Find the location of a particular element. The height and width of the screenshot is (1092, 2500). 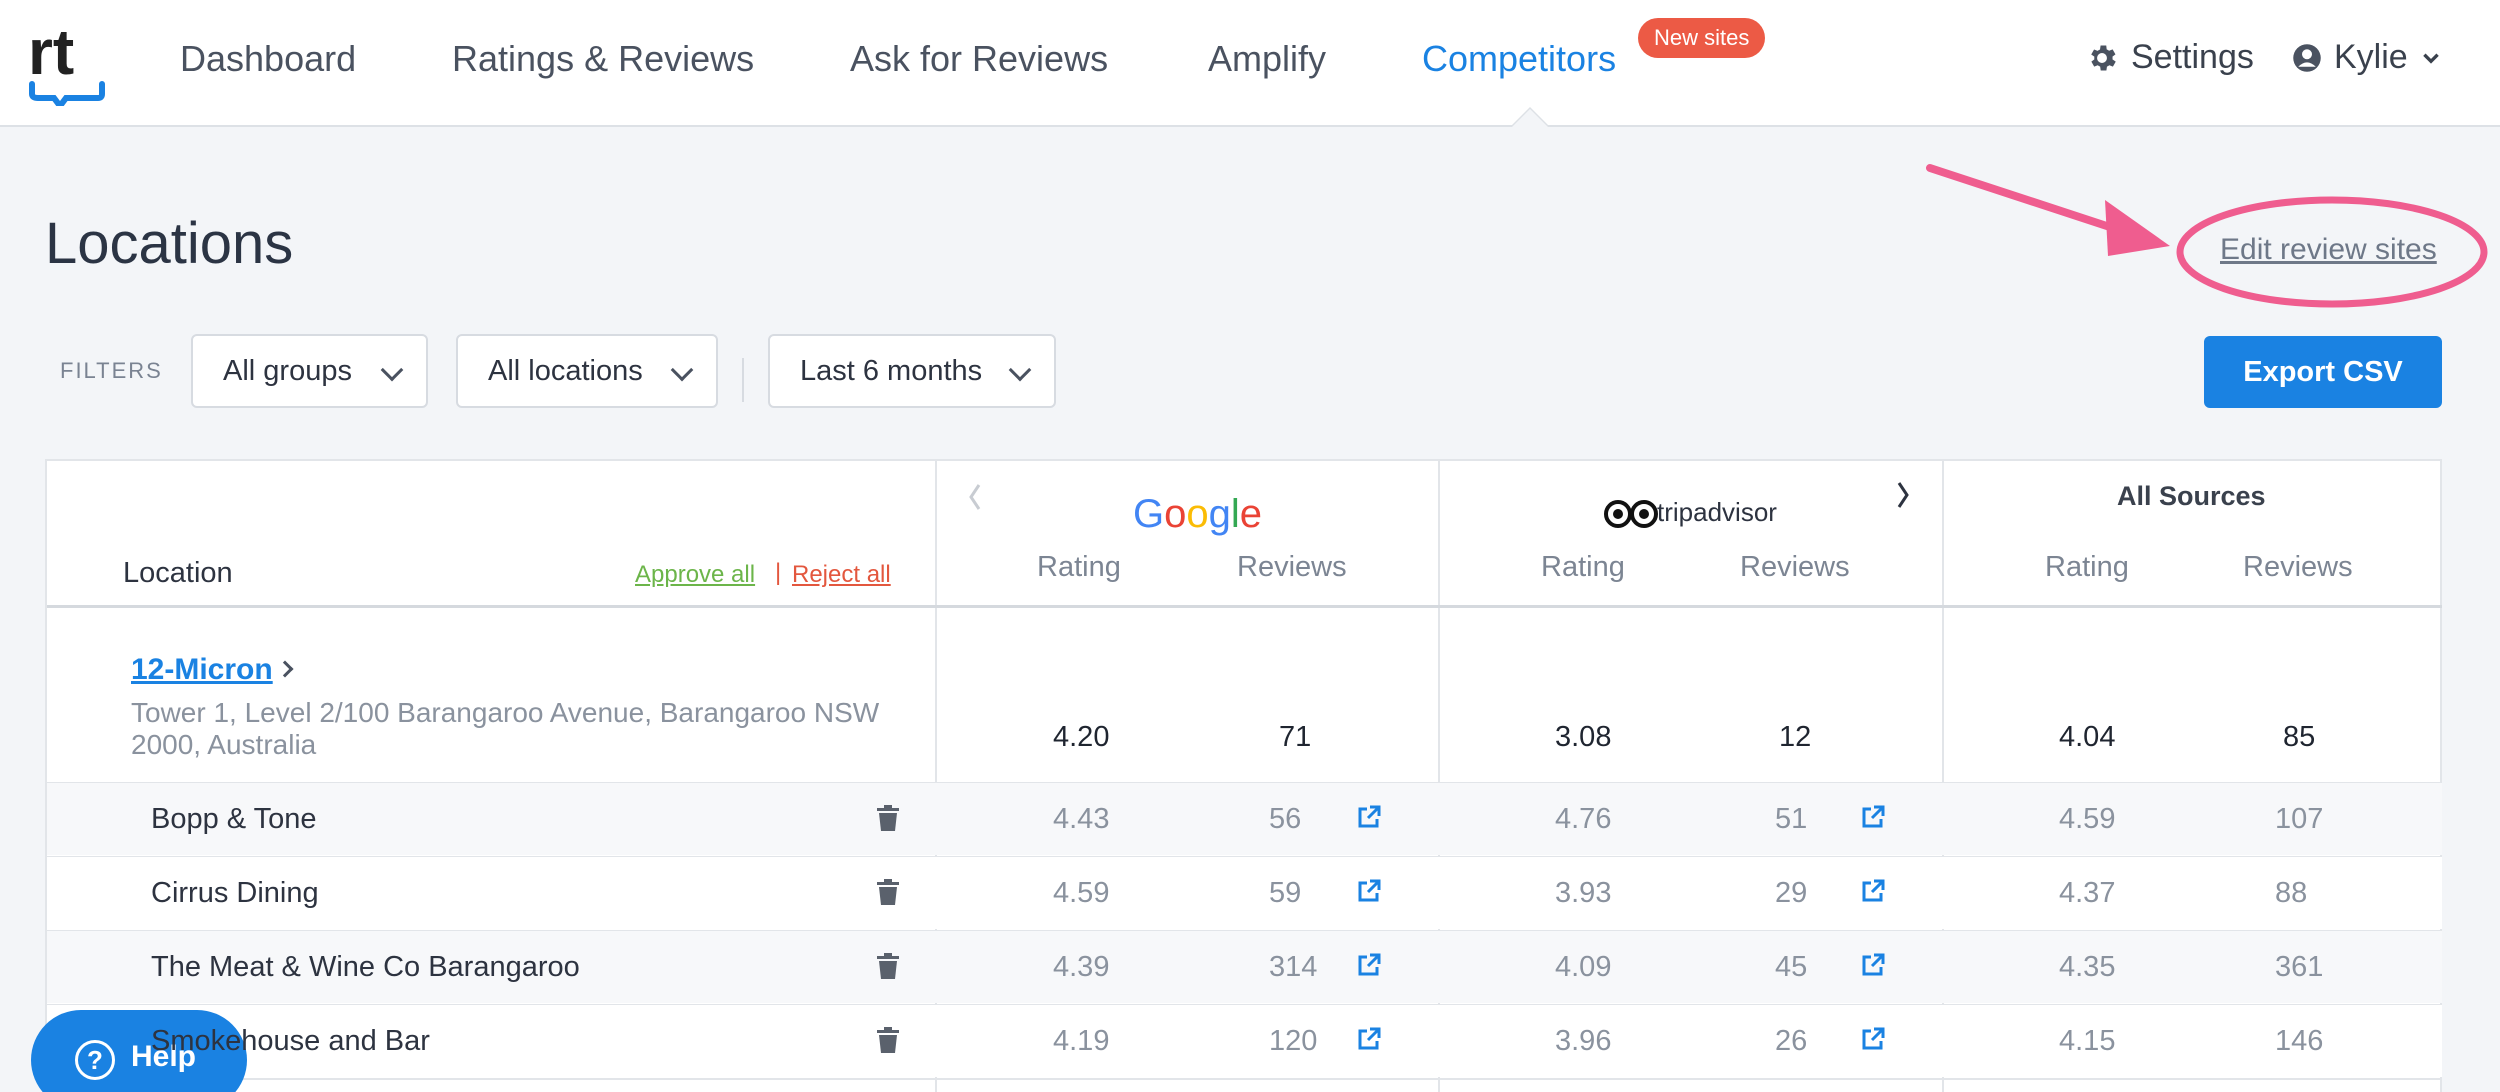

nav-dashboard: Dashboard is located at coordinates (268, 58).